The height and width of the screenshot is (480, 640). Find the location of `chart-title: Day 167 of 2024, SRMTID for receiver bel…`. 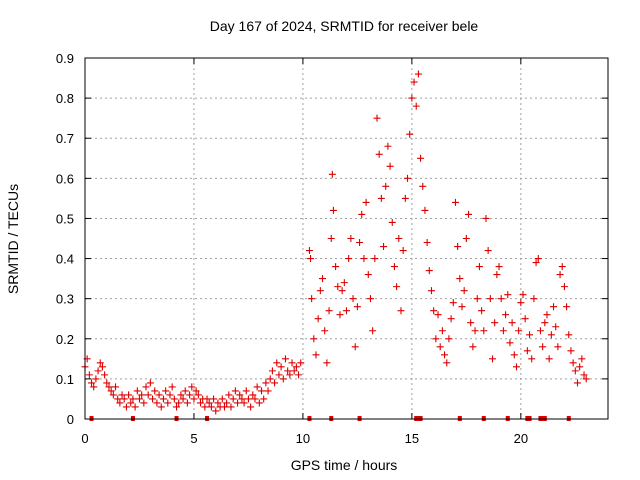

chart-title: Day 167 of 2024, SRMTID for receiver bel… is located at coordinates (344, 26).